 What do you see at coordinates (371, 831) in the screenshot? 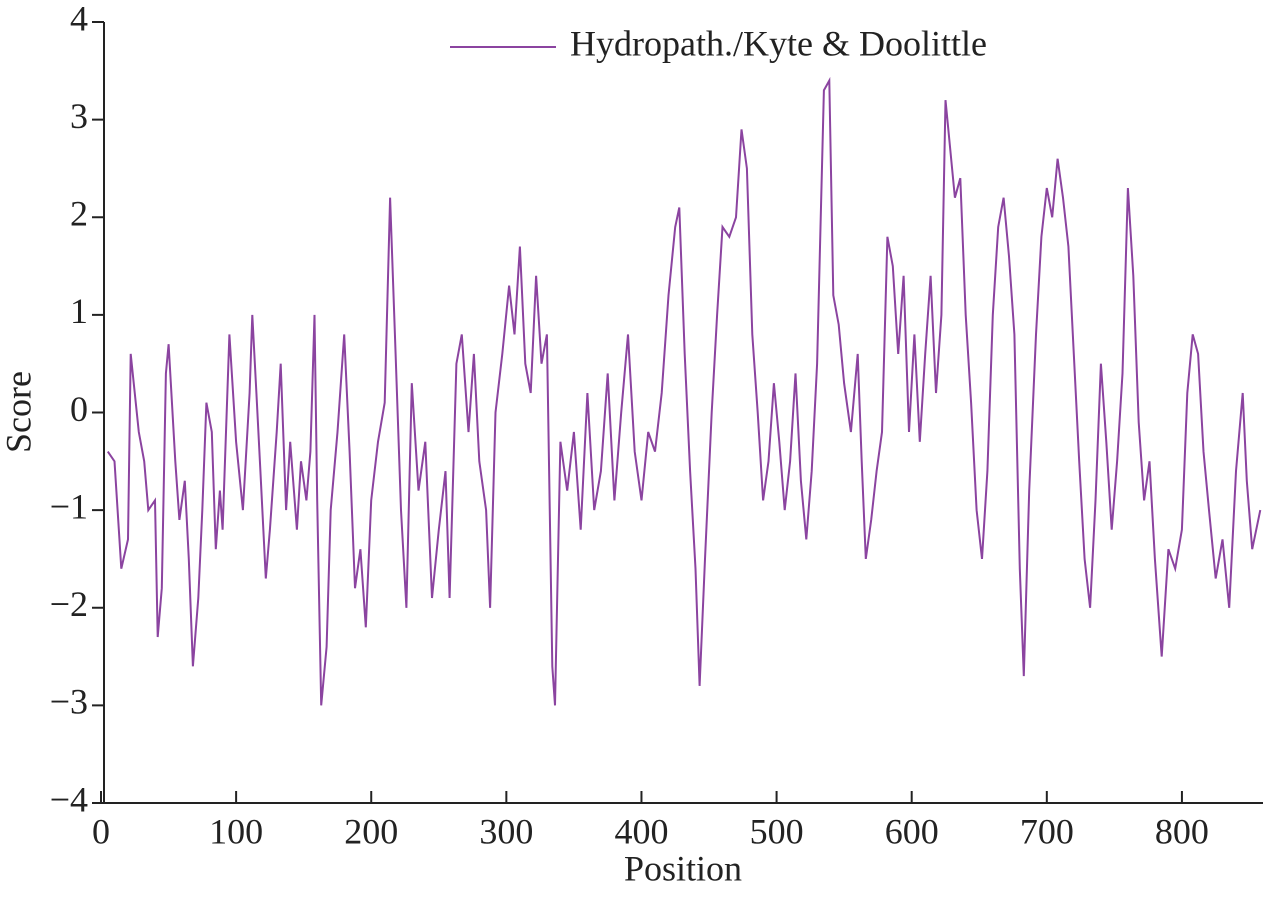
I see `x-tick-label: 200` at bounding box center [371, 831].